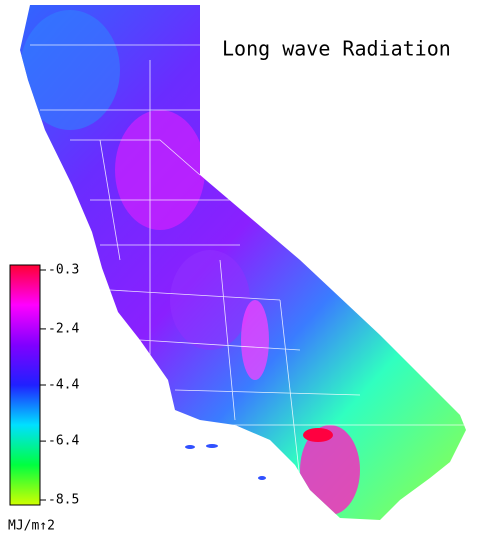  I want to click on tick-label: -6.4, so click(63, 441).